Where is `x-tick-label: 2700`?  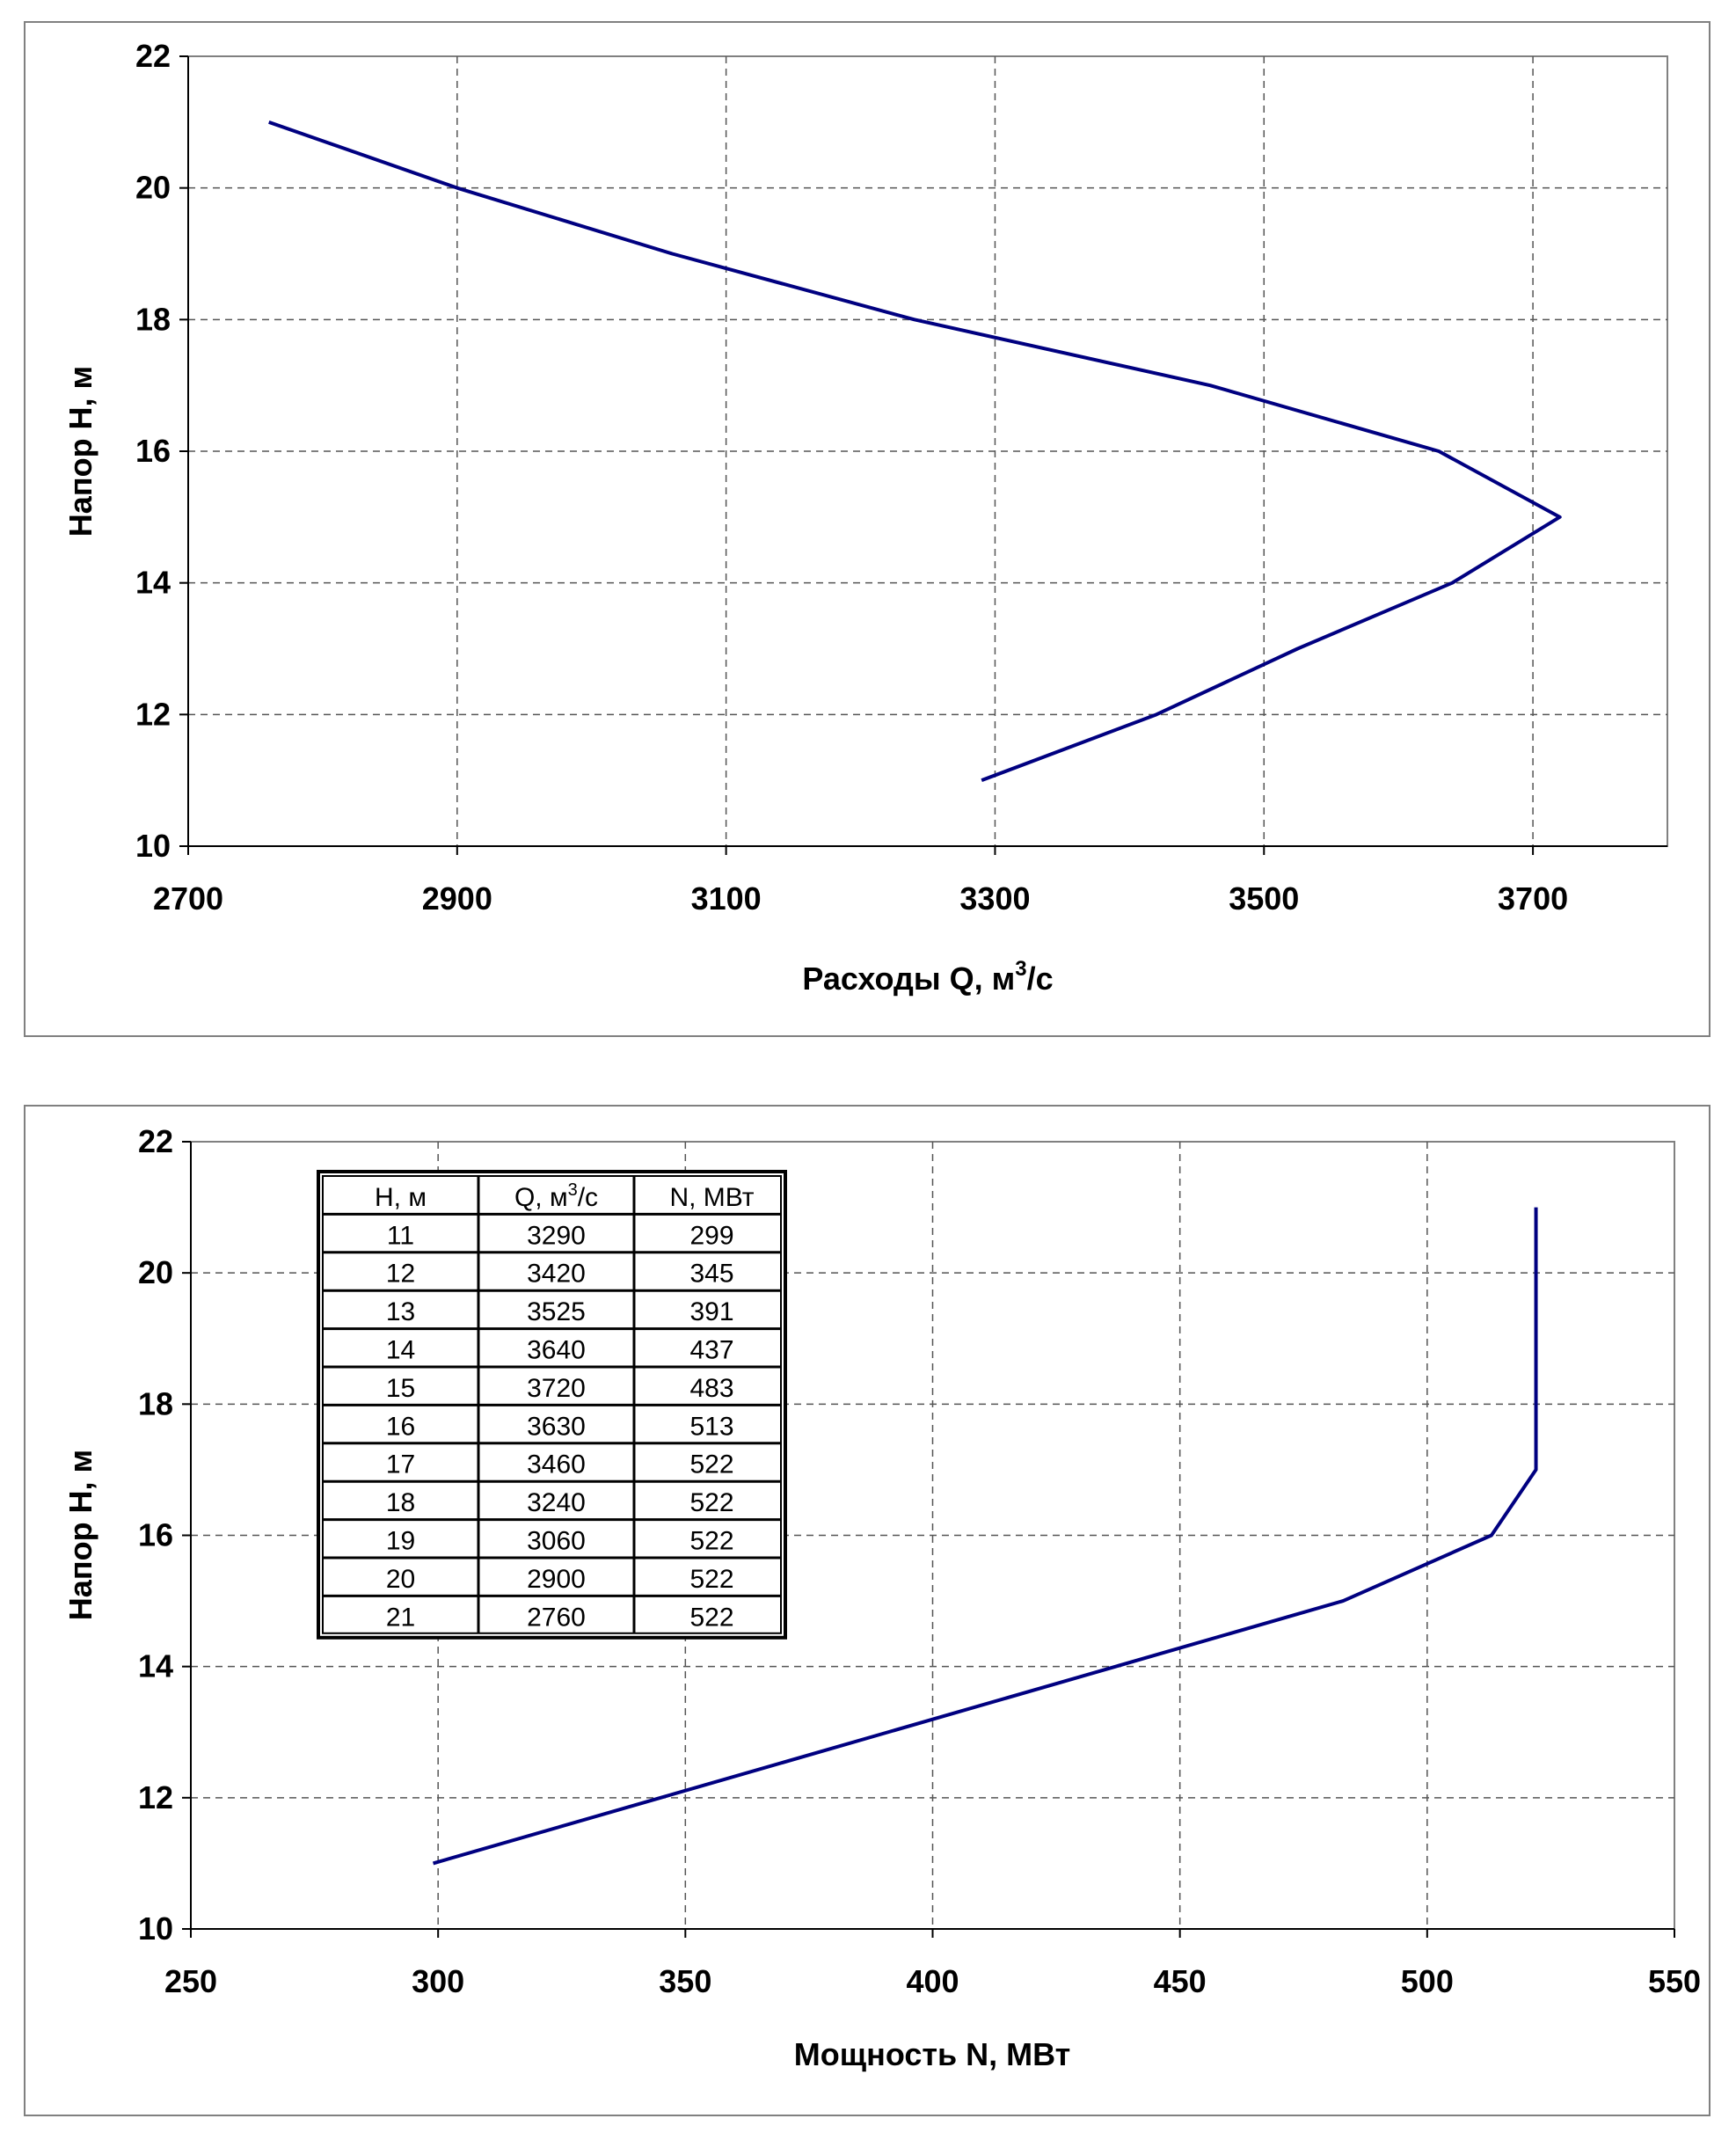 x-tick-label: 2700 is located at coordinates (188, 898).